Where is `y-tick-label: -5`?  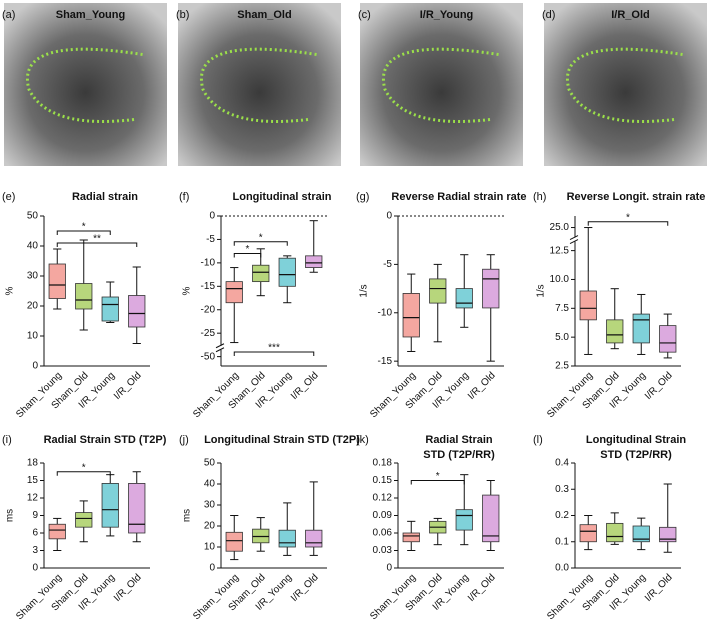
y-tick-label: -5 is located at coordinates (210, 239).